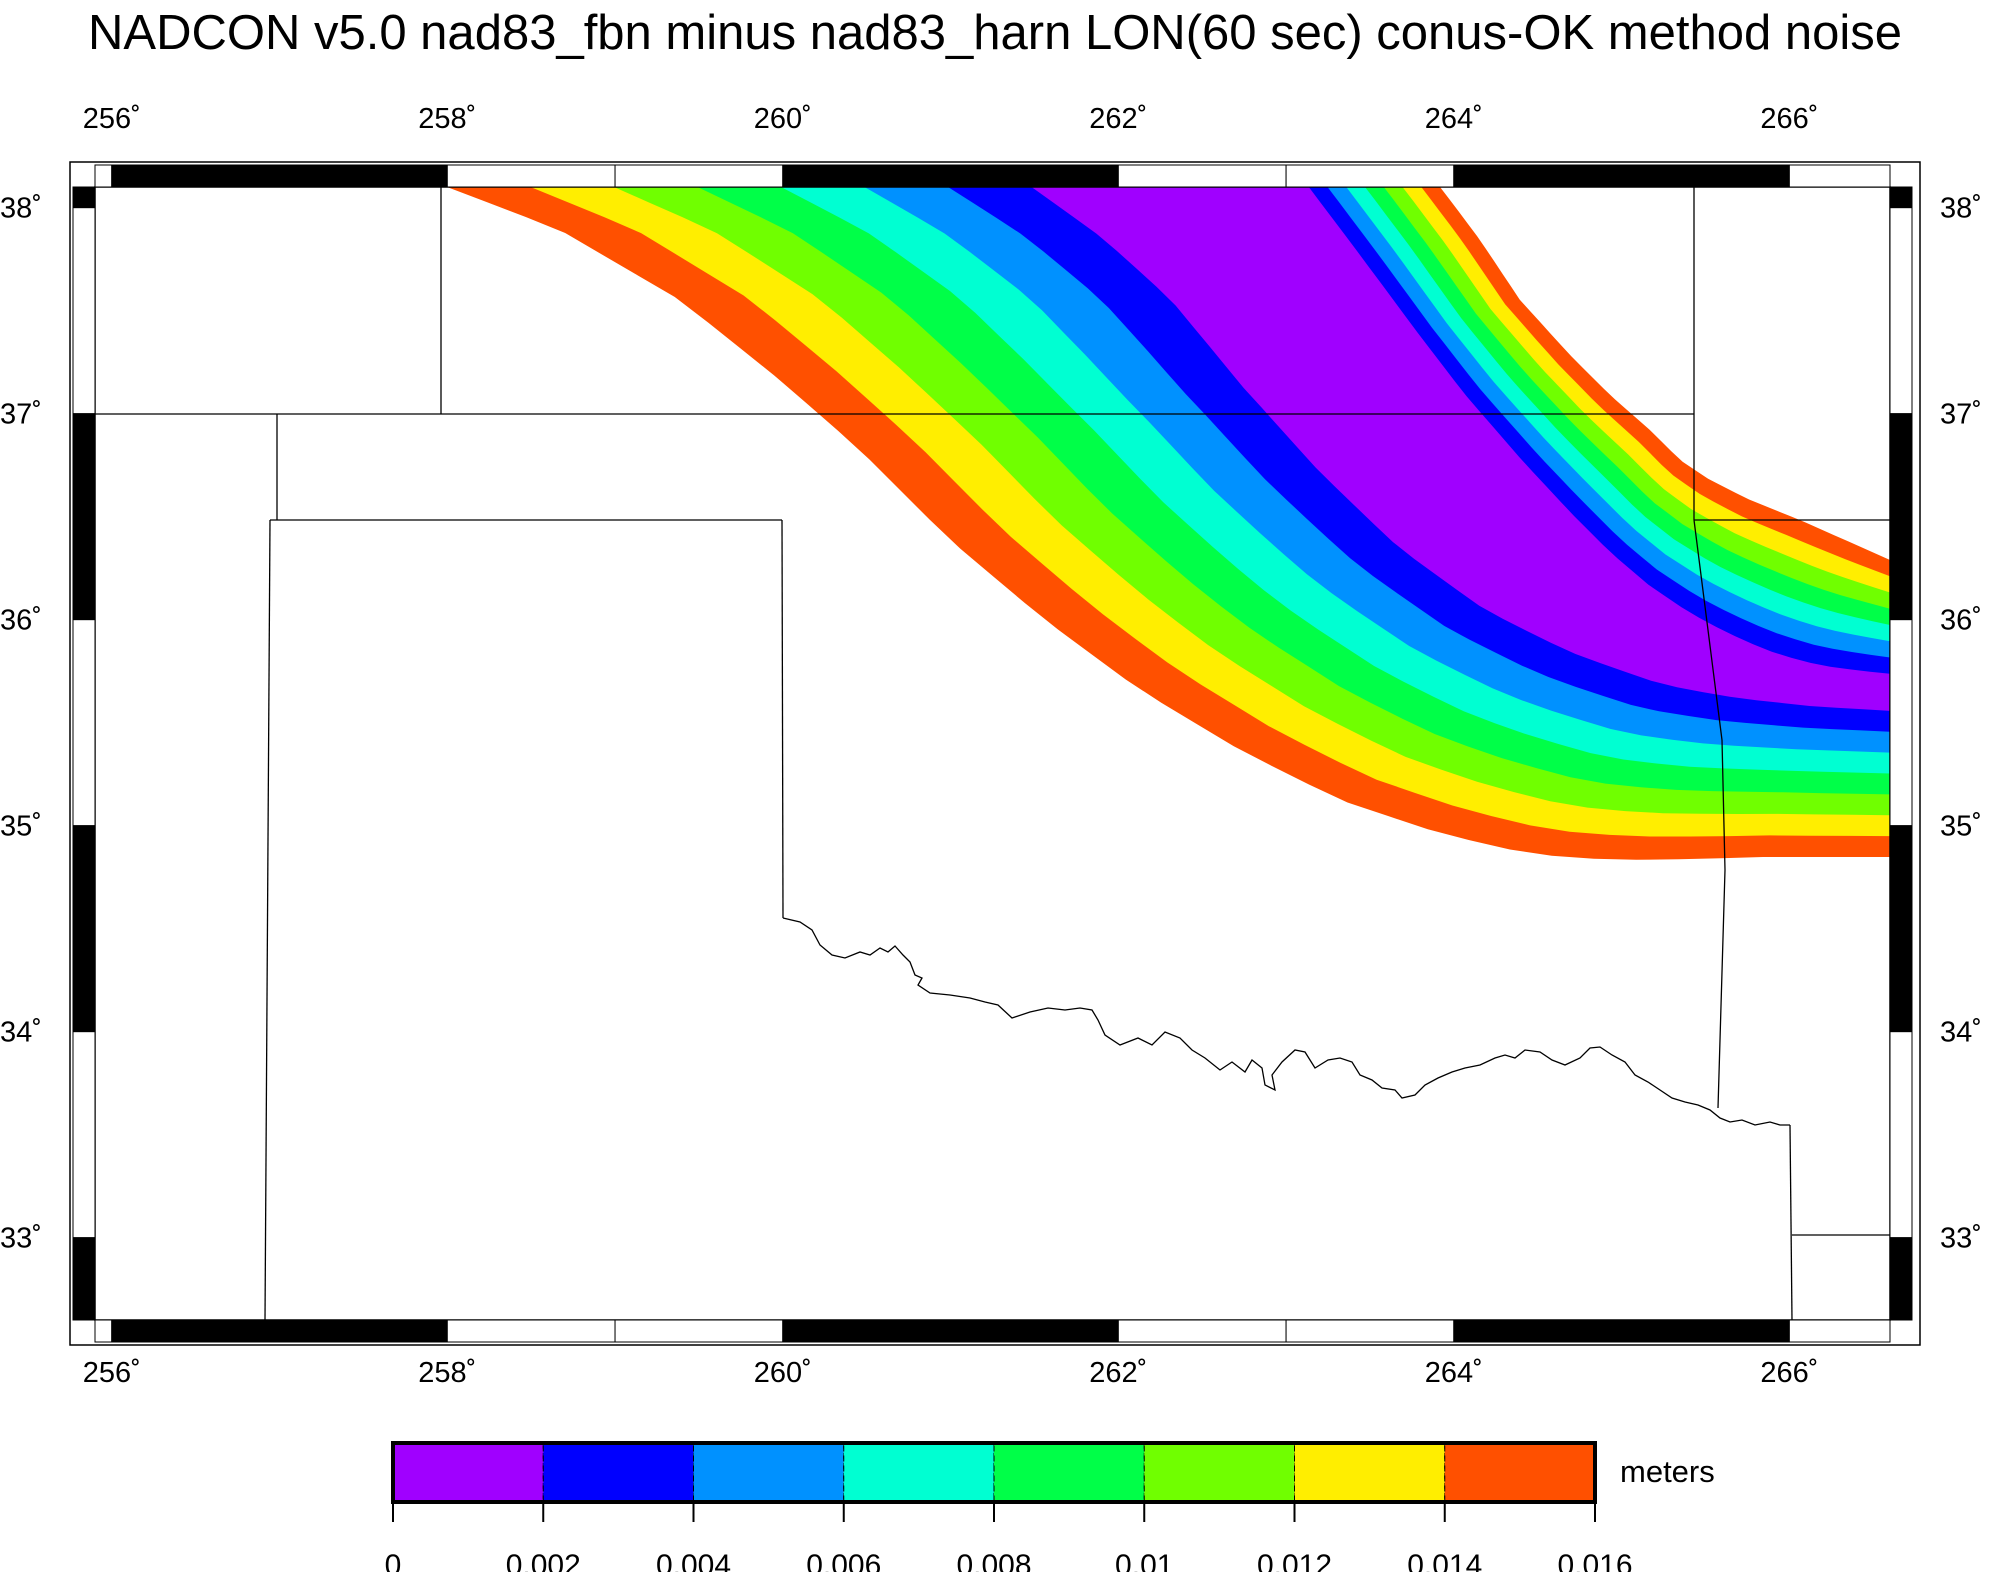 This screenshot has height=1572, width=1990. Describe the element at coordinates (543, 1560) in the screenshot. I see `colorbar-tick-label: 0.002` at that location.